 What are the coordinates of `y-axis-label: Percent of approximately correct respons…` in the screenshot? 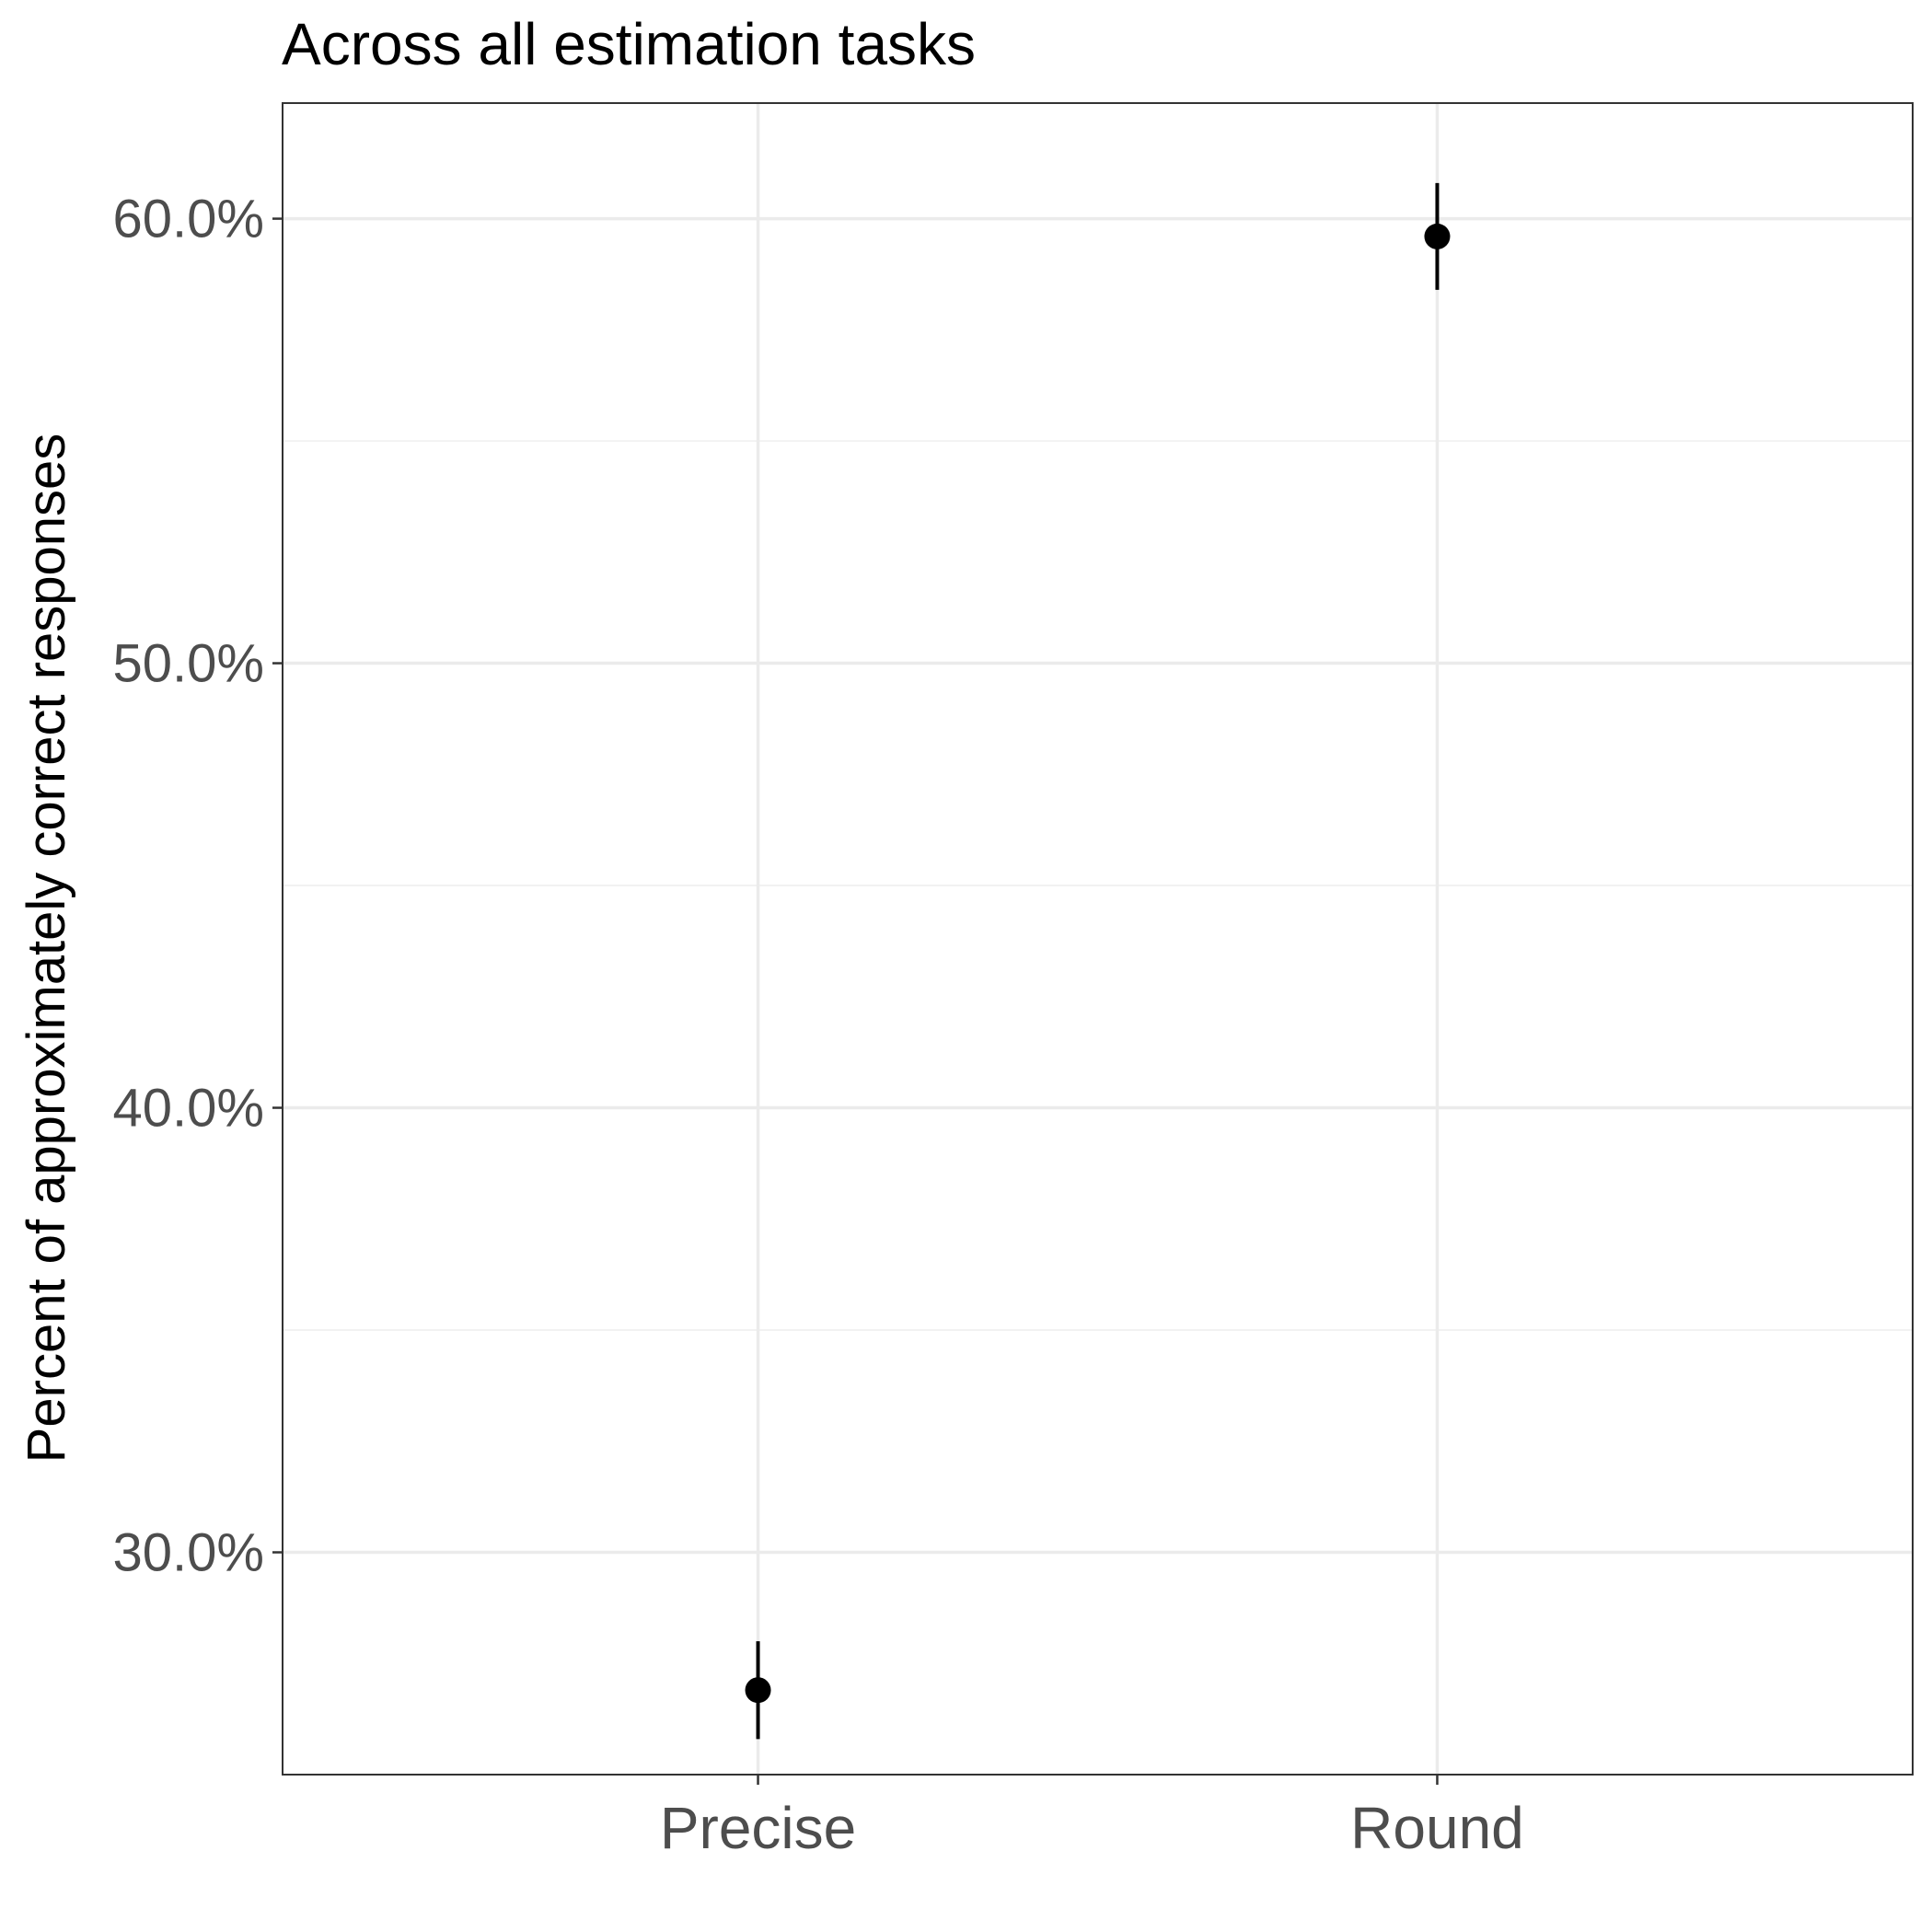 It's located at (47, 949).